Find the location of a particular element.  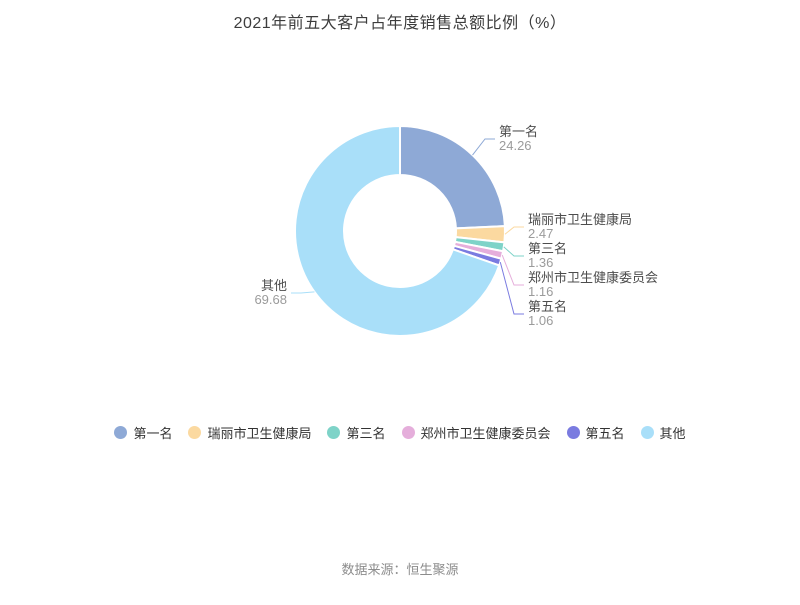

legend-item-4: 郑州市卫生健康委员会 is located at coordinates (476, 432).